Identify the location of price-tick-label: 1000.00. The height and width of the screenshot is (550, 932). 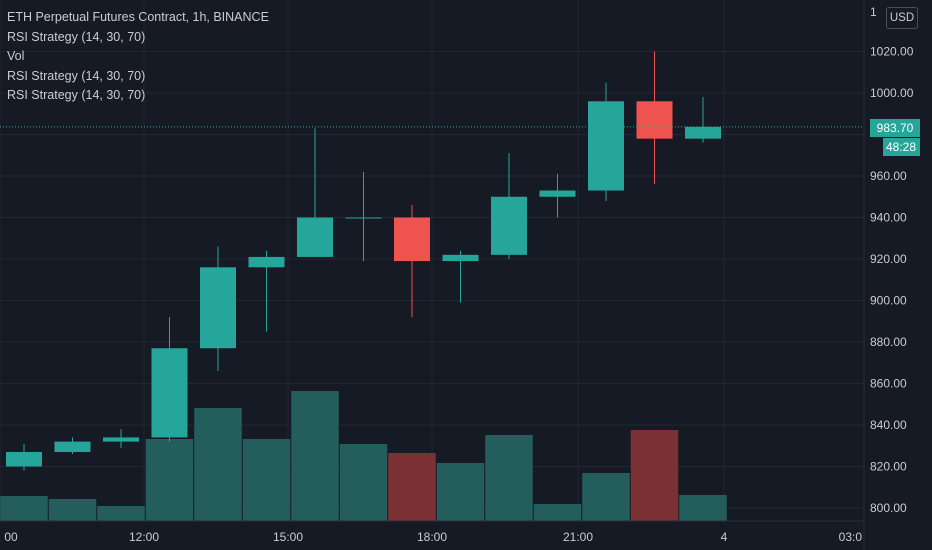
(892, 93).